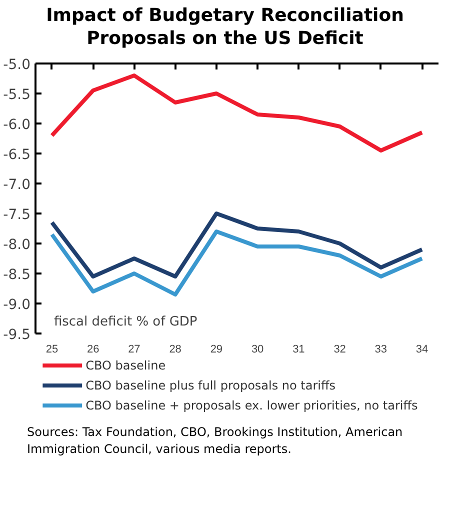  What do you see at coordinates (17, 335) in the screenshot?
I see `y-tick-label: -9.5` at bounding box center [17, 335].